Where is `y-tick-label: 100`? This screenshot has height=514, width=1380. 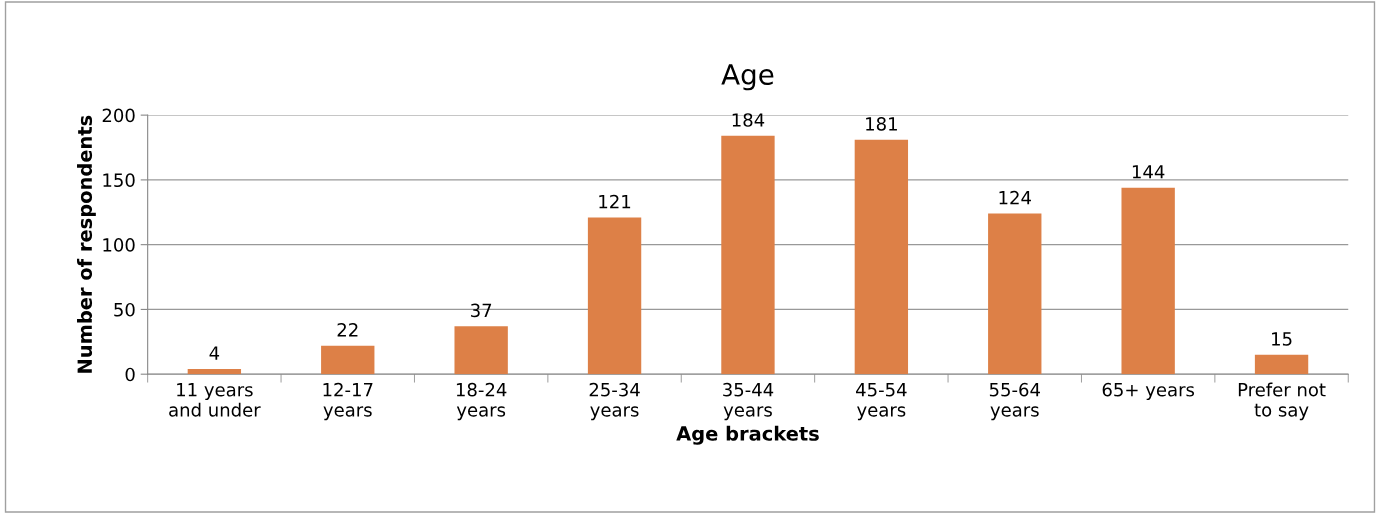 y-tick-label: 100 is located at coordinates (119, 245).